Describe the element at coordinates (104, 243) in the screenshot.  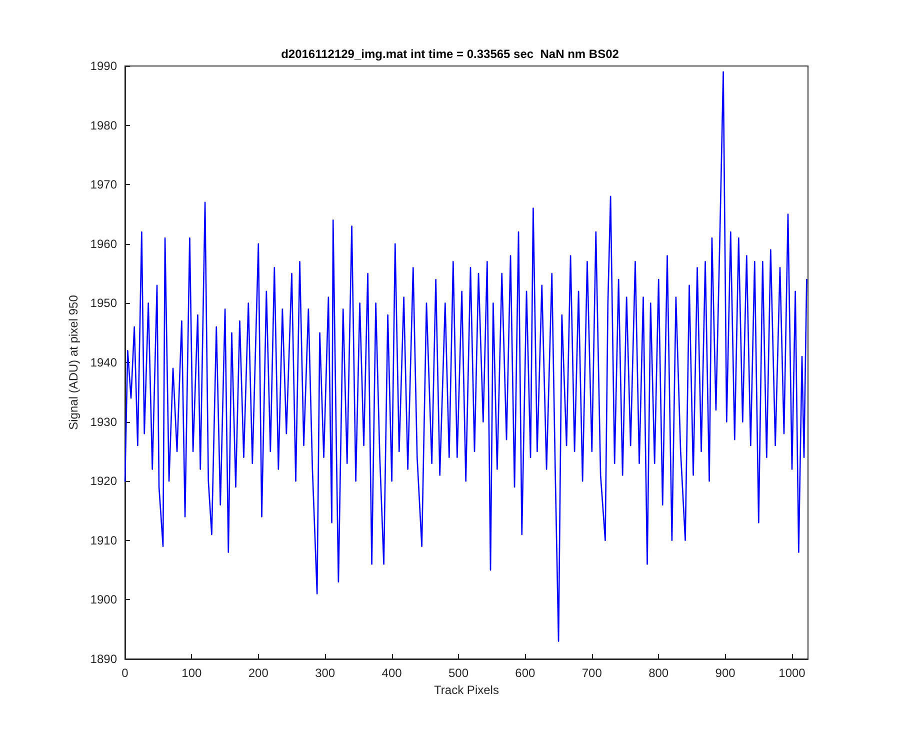
I see `y-tick-label: 1960` at that location.